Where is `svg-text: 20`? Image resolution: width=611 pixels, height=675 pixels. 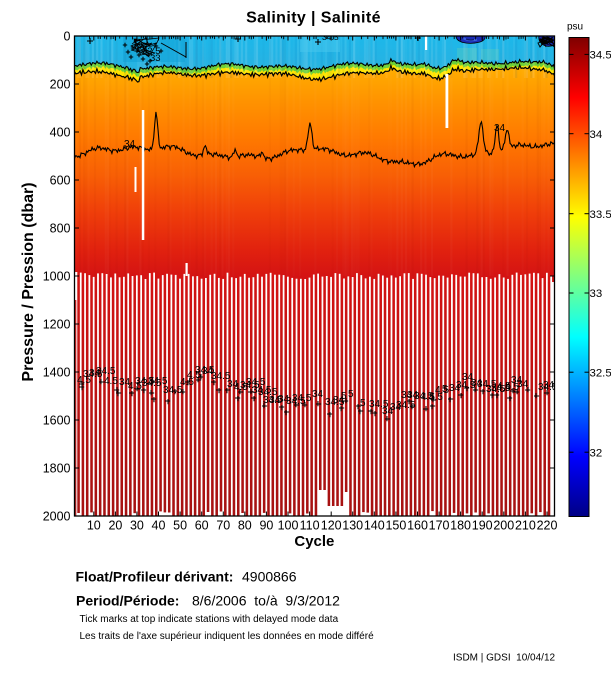 svg-text: 20 is located at coordinates (115, 526).